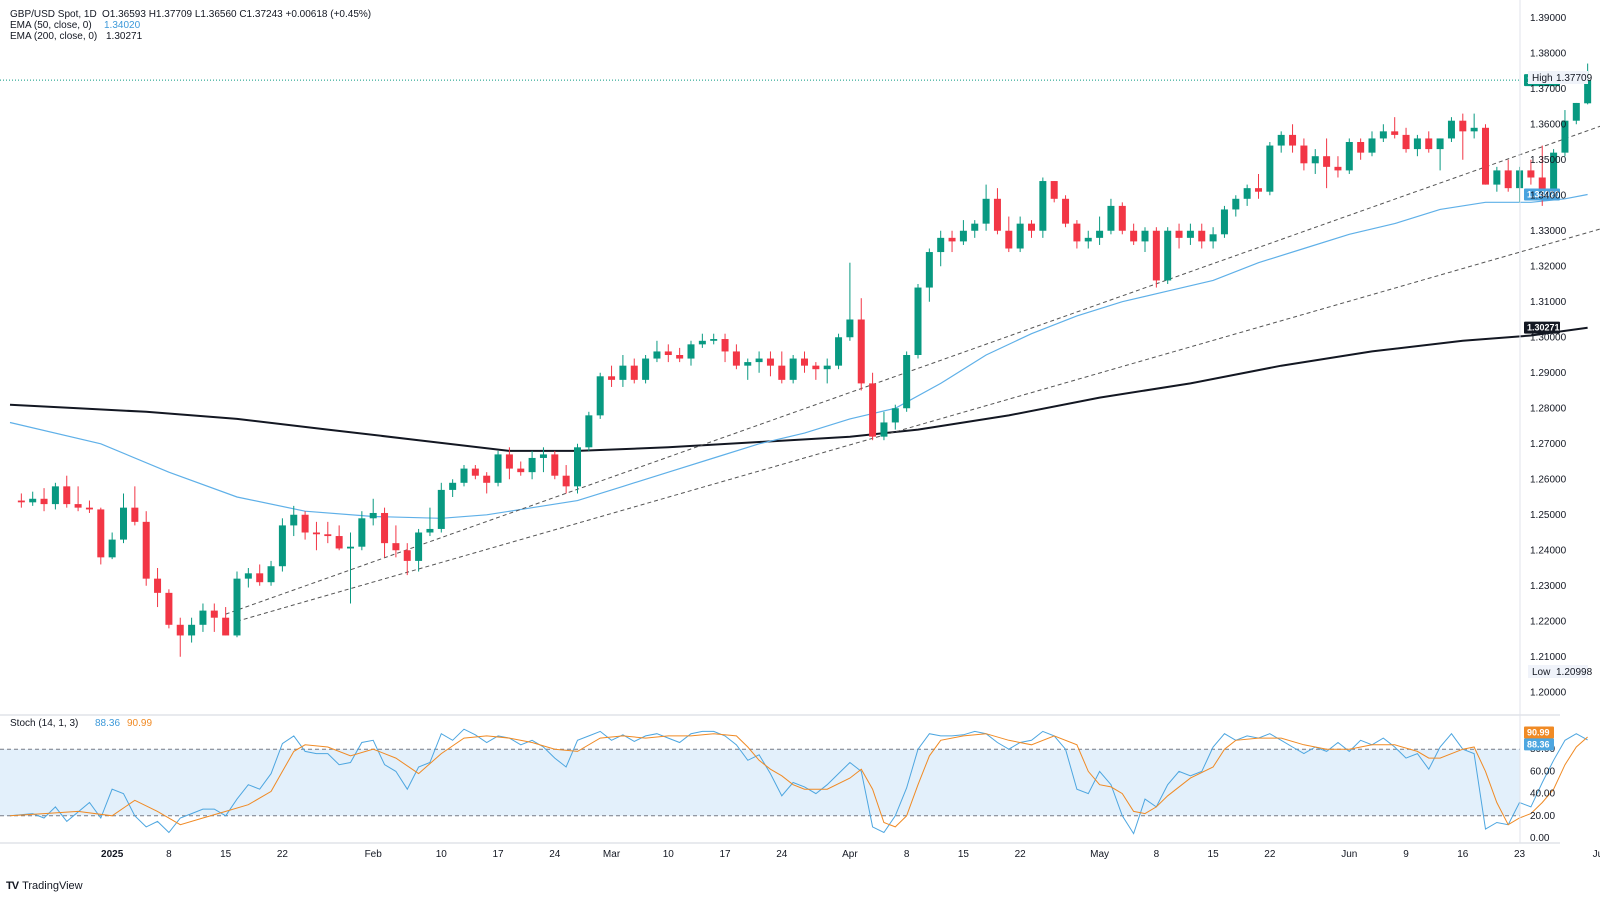 This screenshot has width=1600, height=897. What do you see at coordinates (1520, 854) in the screenshot?
I see `time-tick-label: 23` at bounding box center [1520, 854].